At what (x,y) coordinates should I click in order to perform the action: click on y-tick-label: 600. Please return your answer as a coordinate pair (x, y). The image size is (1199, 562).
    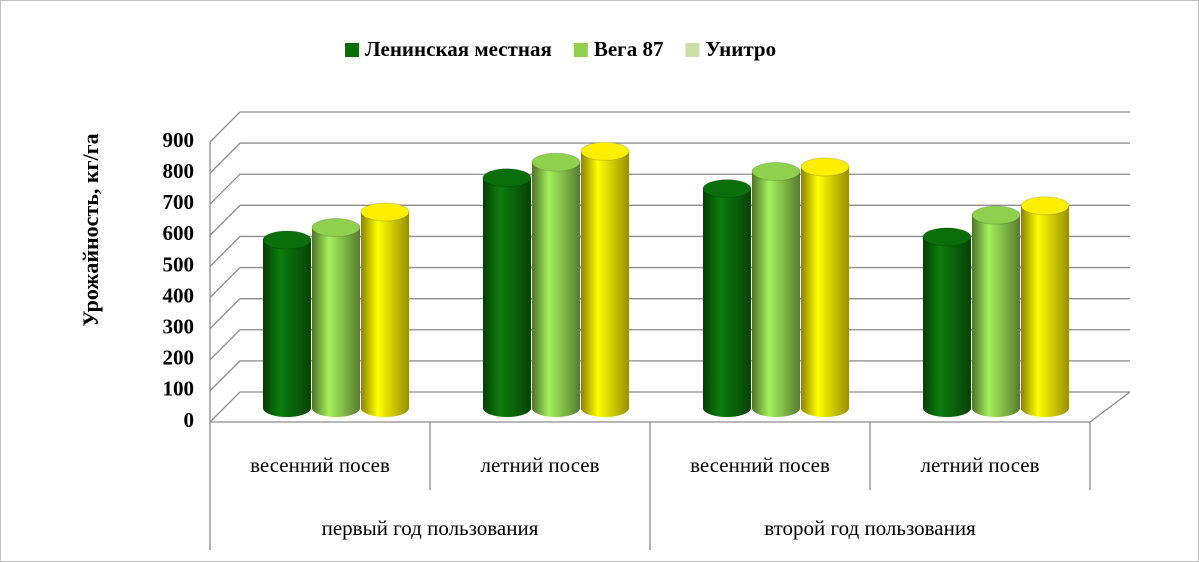
    Looking at the image, I should click on (179, 233).